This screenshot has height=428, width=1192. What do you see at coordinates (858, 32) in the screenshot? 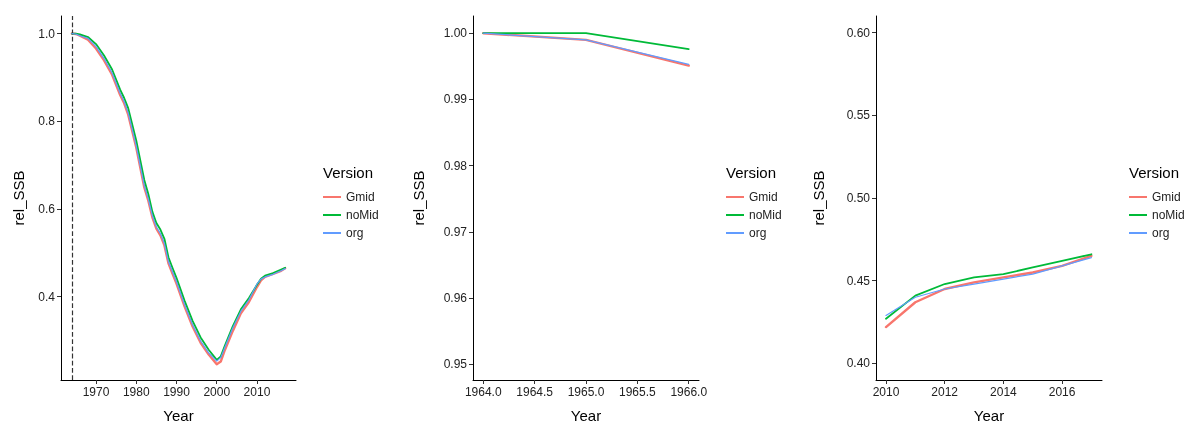
I see `y-tick-label: 0.60` at bounding box center [858, 32].